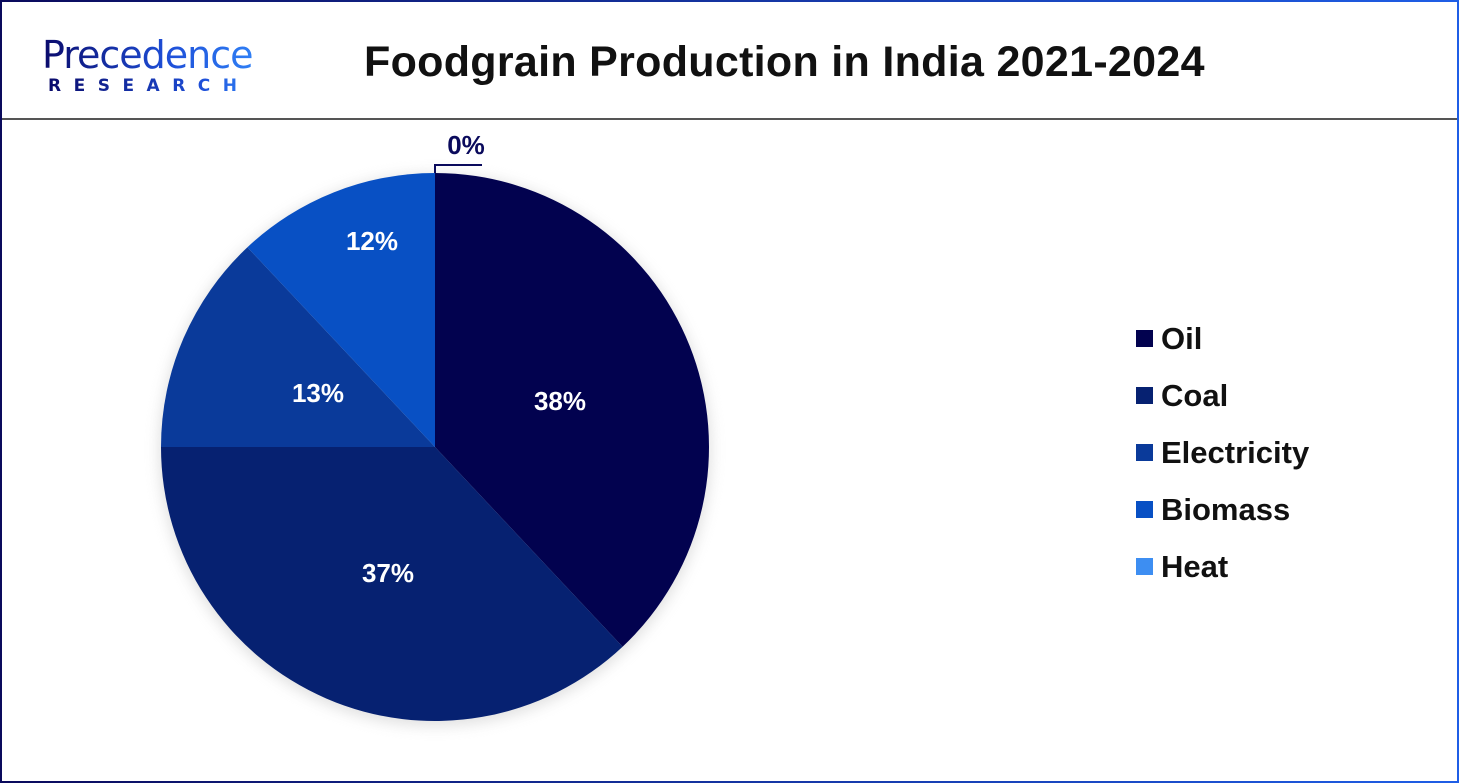  I want to click on pie-slice-biomass, so click(341, 310).